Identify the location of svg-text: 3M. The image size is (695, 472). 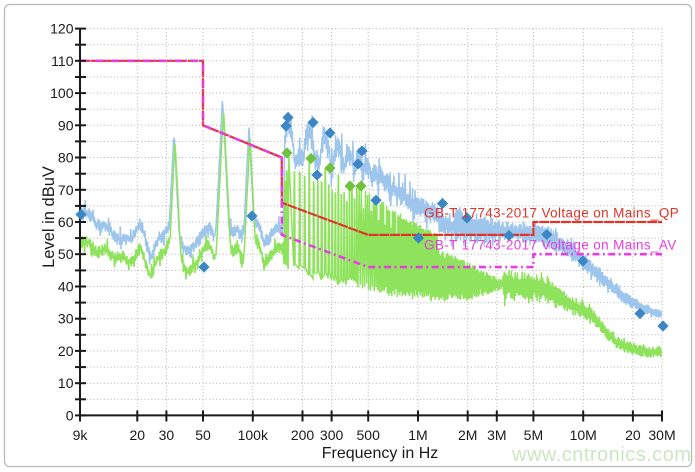
(496, 435).